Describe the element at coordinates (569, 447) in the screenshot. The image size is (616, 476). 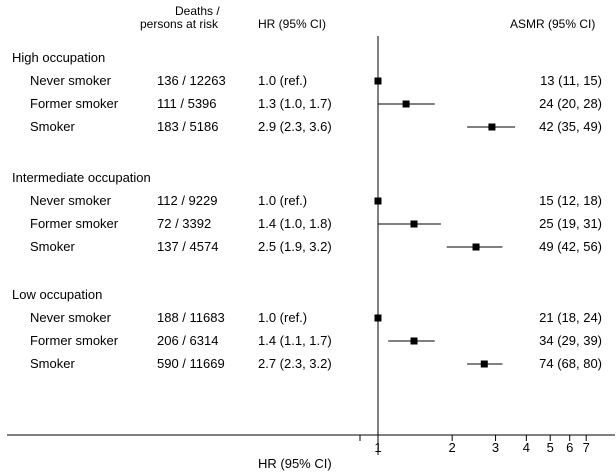
I see `x-tick-label: 6` at that location.